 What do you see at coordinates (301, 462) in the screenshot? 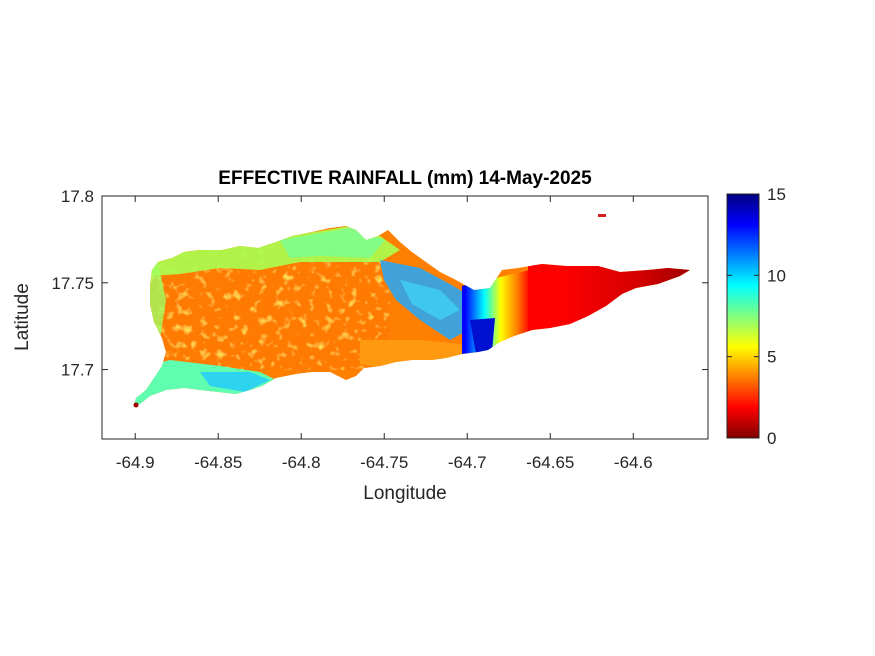
I see `x-tick-label: -64.8` at bounding box center [301, 462].